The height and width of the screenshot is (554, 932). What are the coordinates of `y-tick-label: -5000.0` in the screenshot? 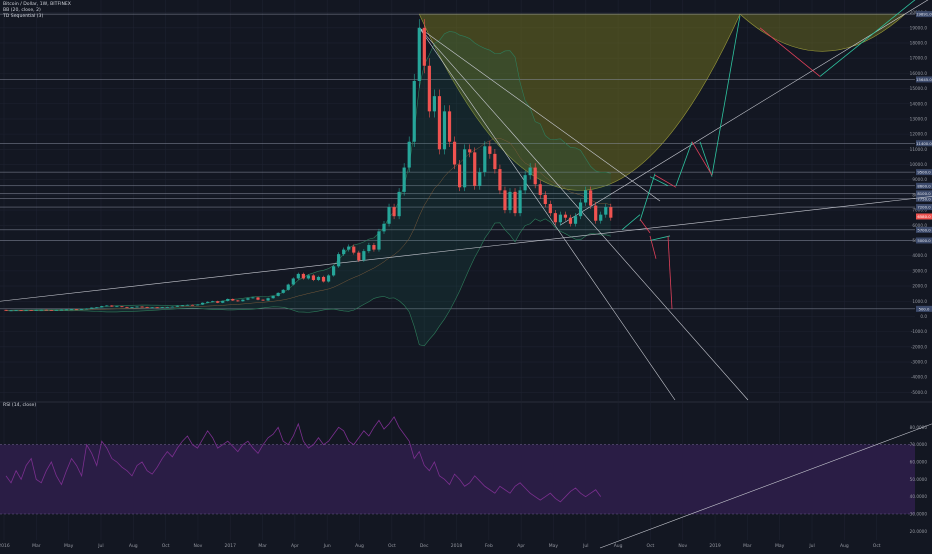 It's located at (919, 392).